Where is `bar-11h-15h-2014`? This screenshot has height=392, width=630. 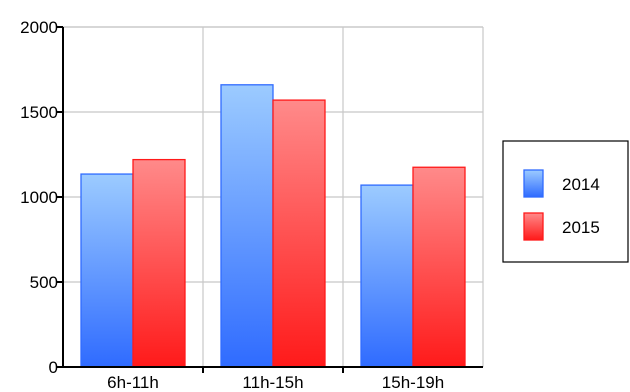 bar-11h-15h-2014 is located at coordinates (247, 226).